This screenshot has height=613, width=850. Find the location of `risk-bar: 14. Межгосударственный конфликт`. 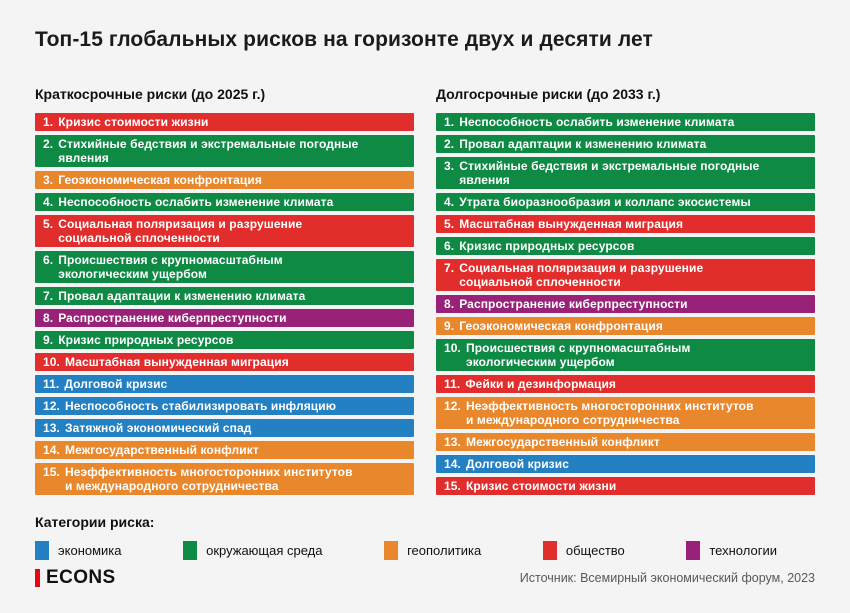

risk-bar: 14. Межгосударственный конфликт is located at coordinates (224, 450).